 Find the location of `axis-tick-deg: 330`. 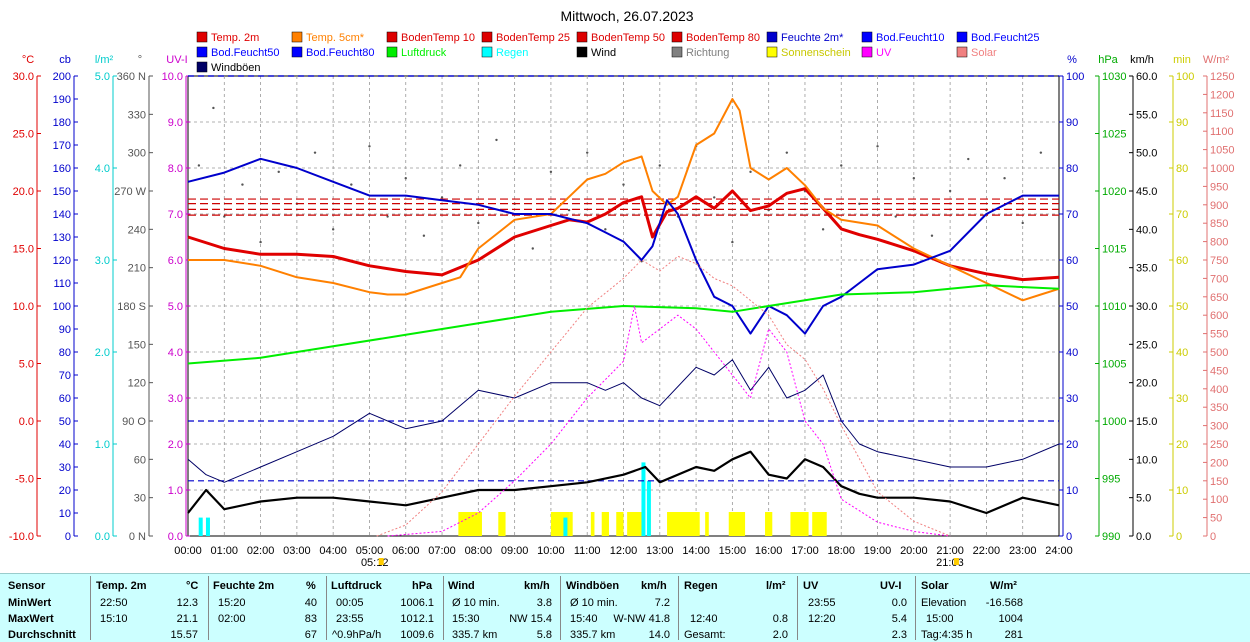

axis-tick-deg: 330 is located at coordinates (137, 115).